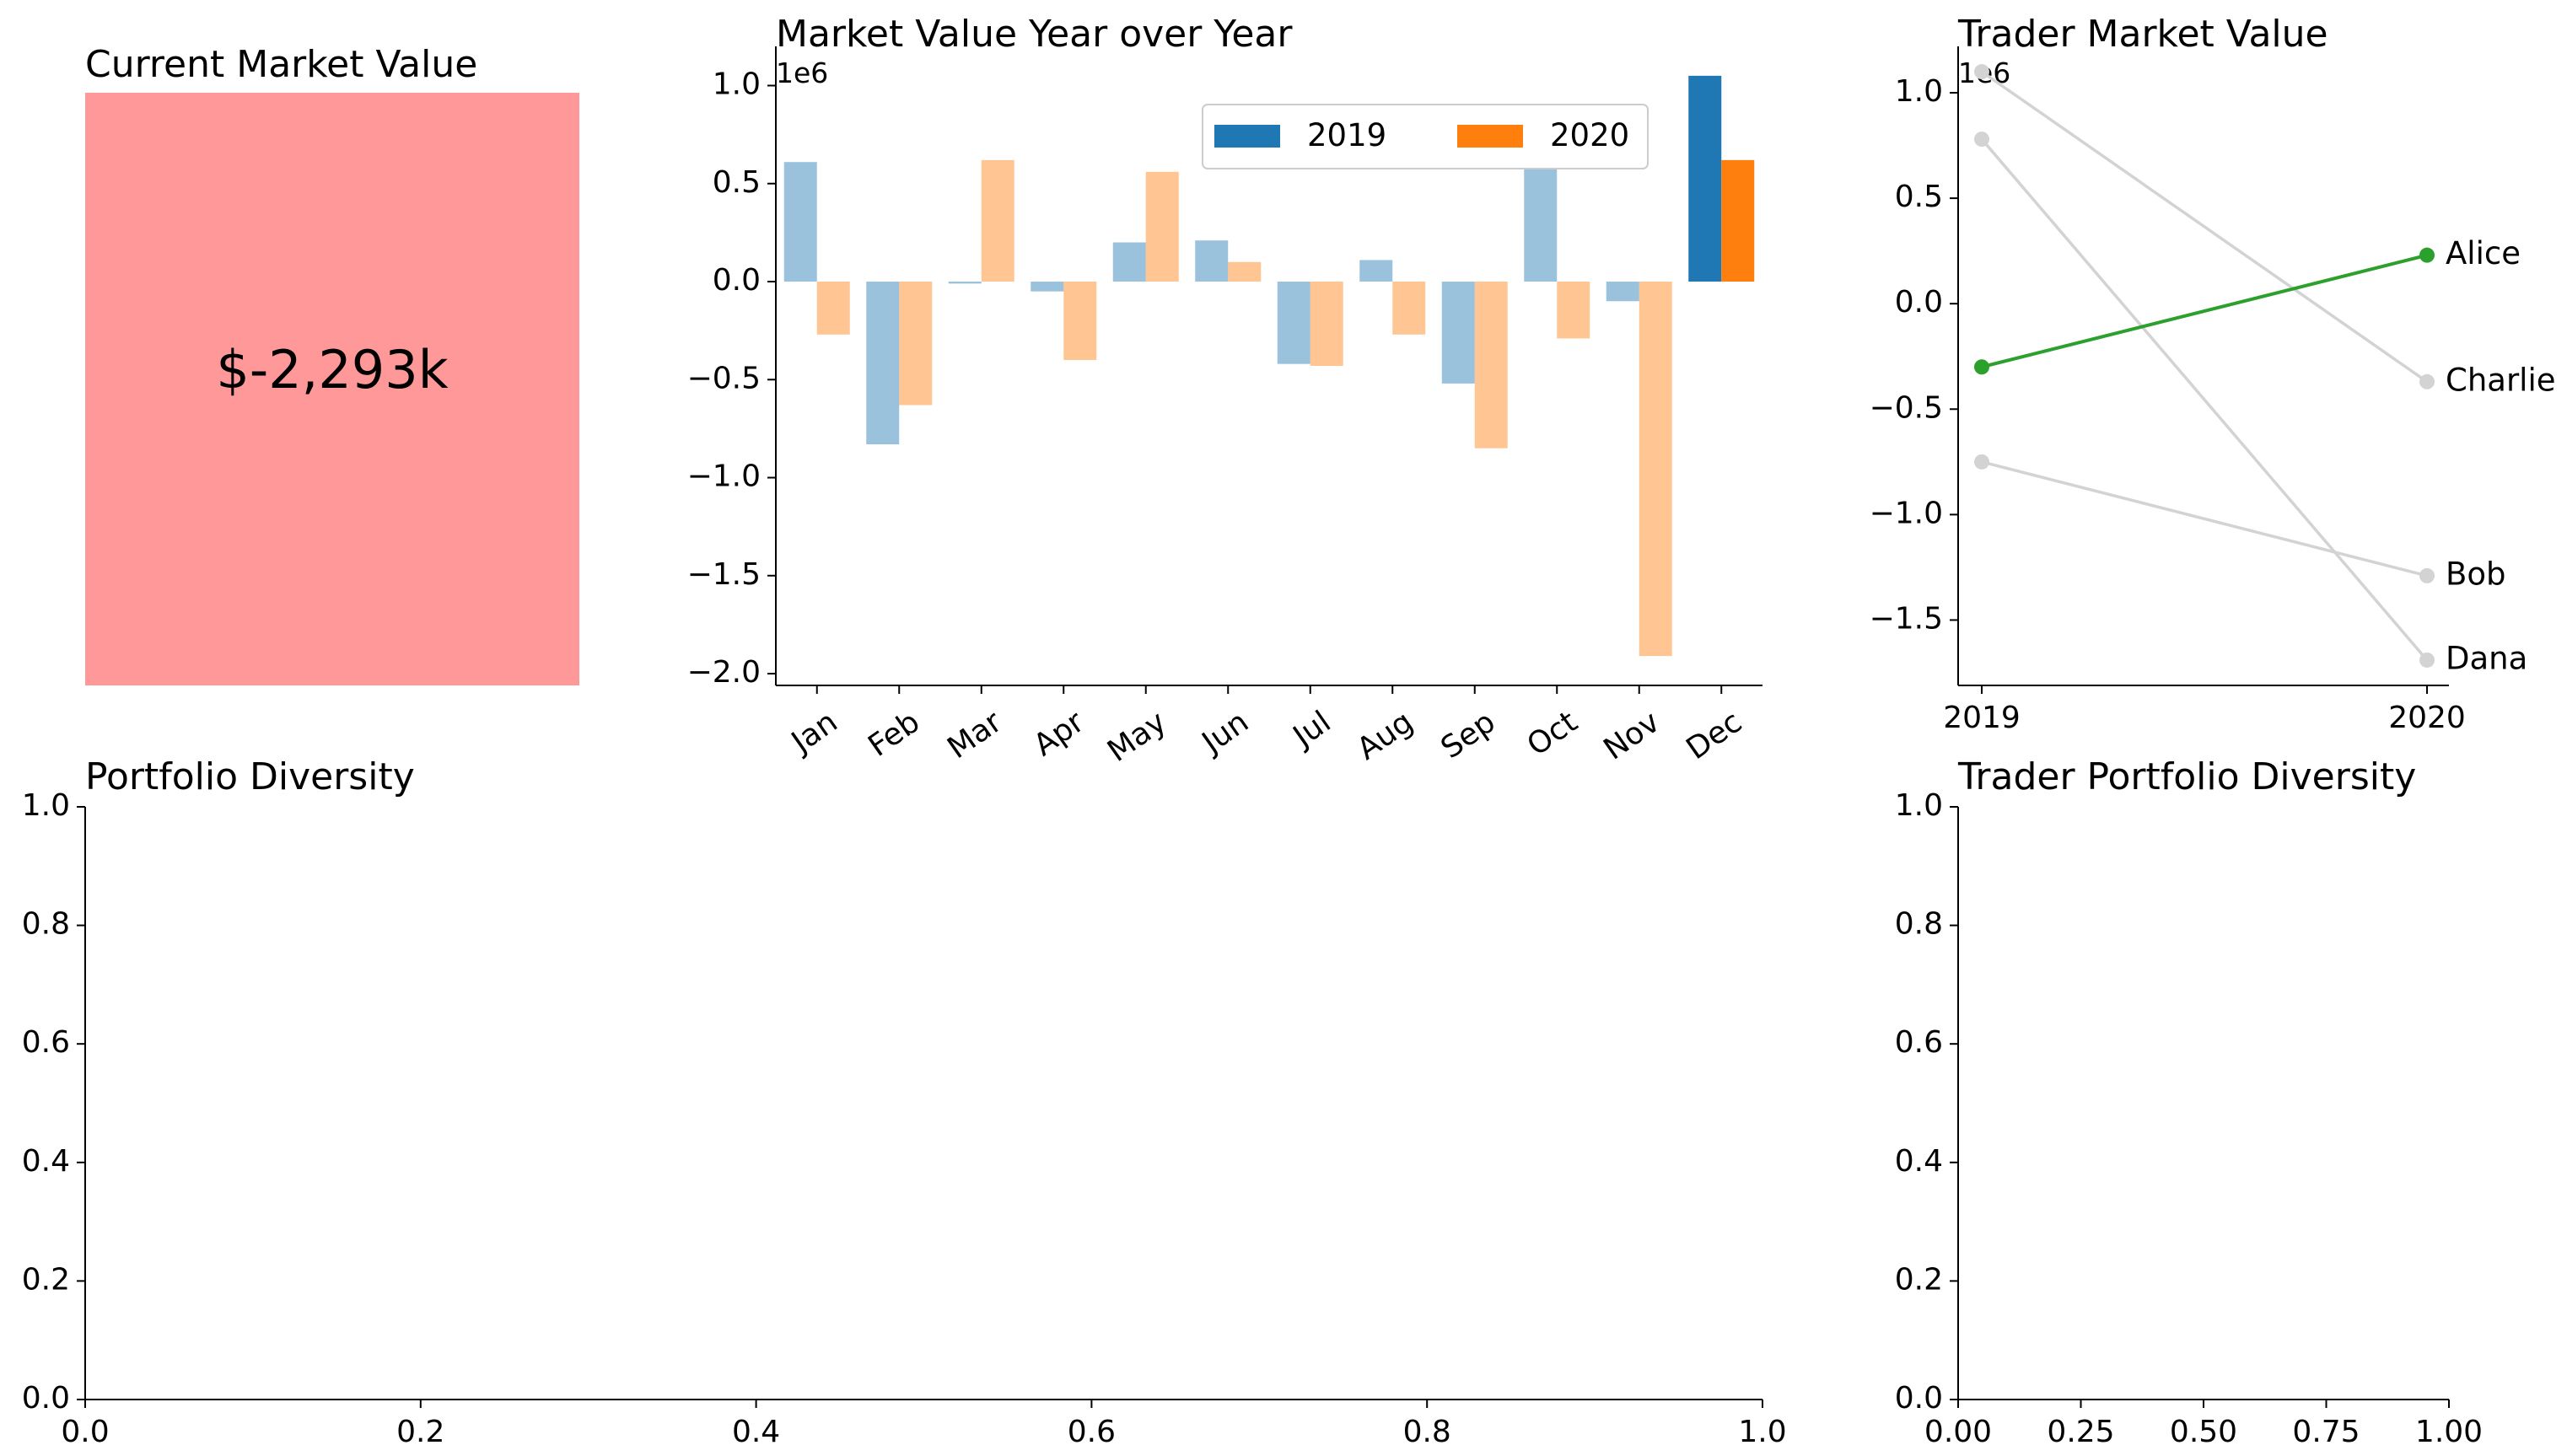 This screenshot has height=1456, width=2567. I want to click on yoy-chart-title: Market Value Year over Year, so click(1034, 34).